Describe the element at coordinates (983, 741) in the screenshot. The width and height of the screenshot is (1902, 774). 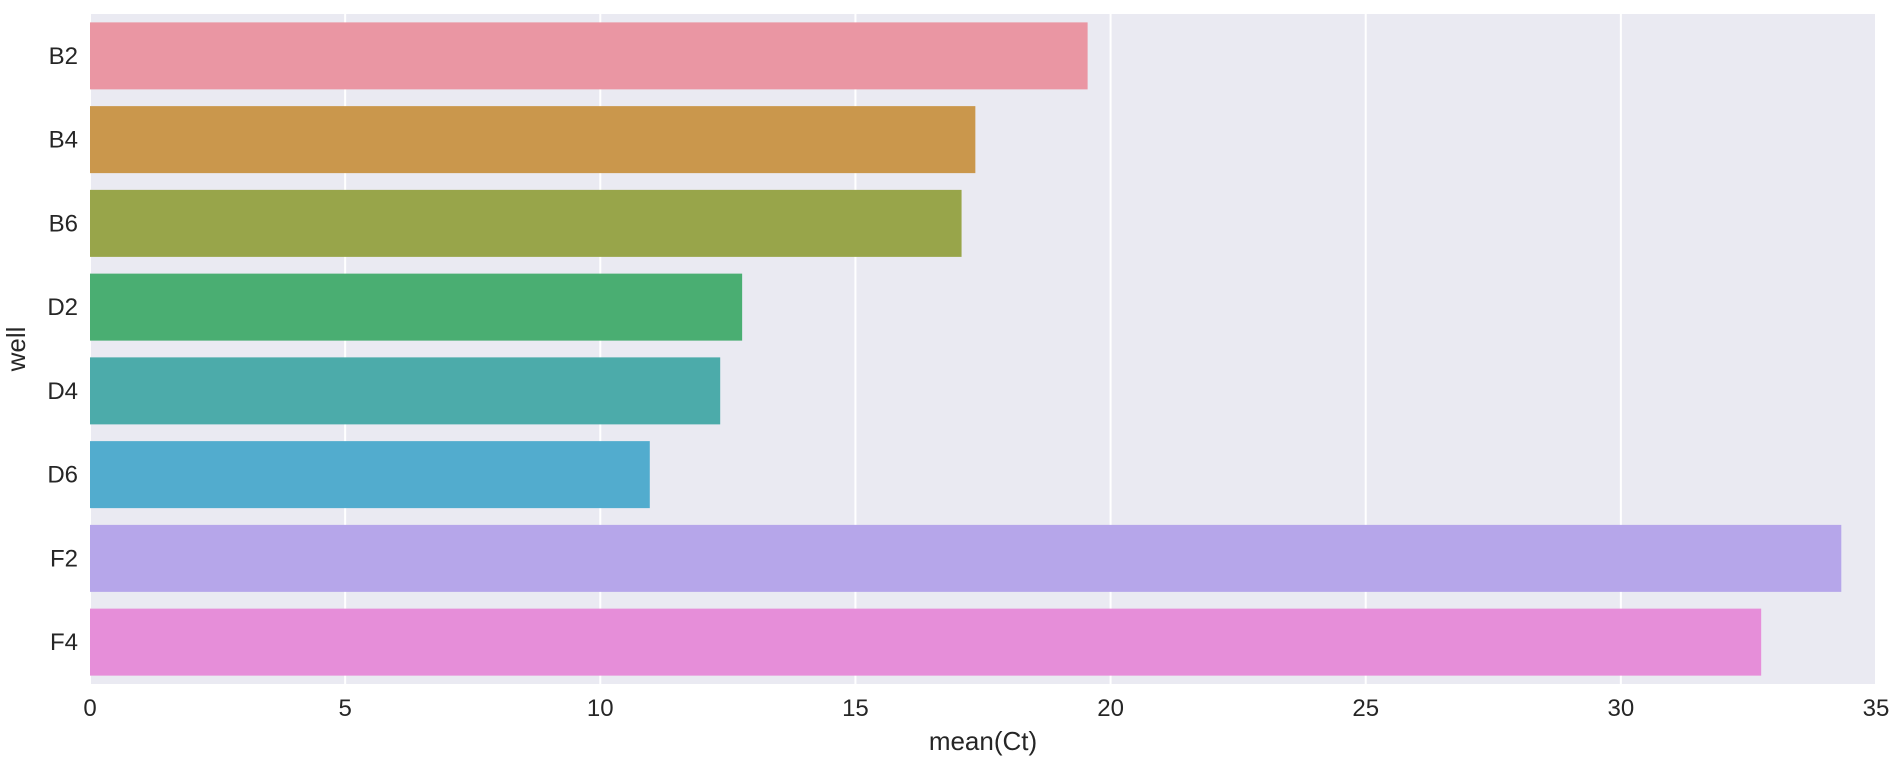
I see `x-axis-label: mean(Ct)` at that location.